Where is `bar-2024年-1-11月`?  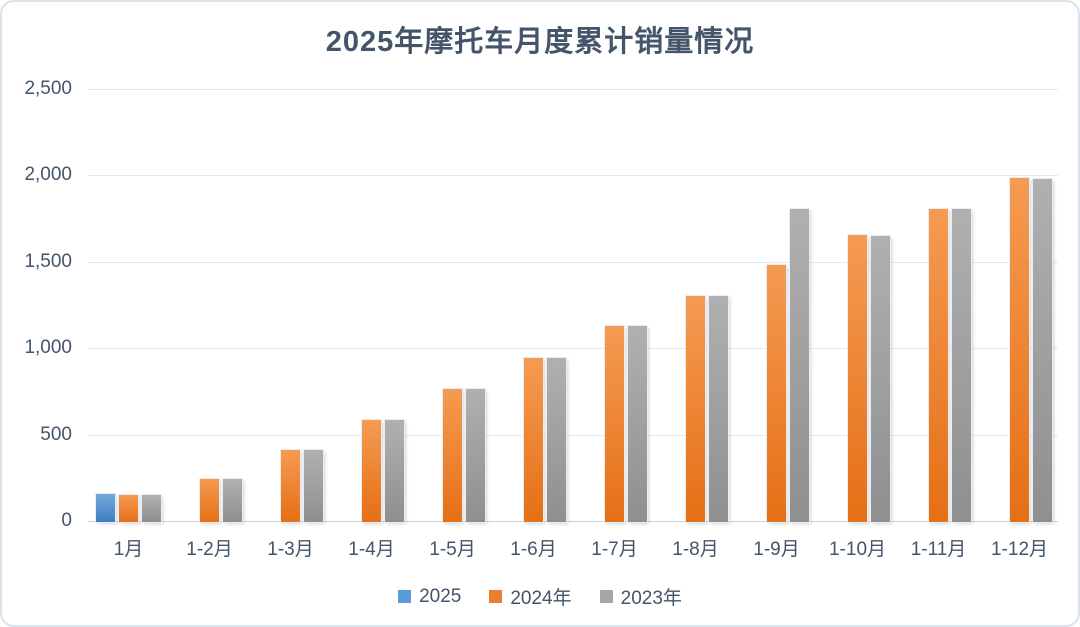
bar-2024年-1-11月 is located at coordinates (938, 365).